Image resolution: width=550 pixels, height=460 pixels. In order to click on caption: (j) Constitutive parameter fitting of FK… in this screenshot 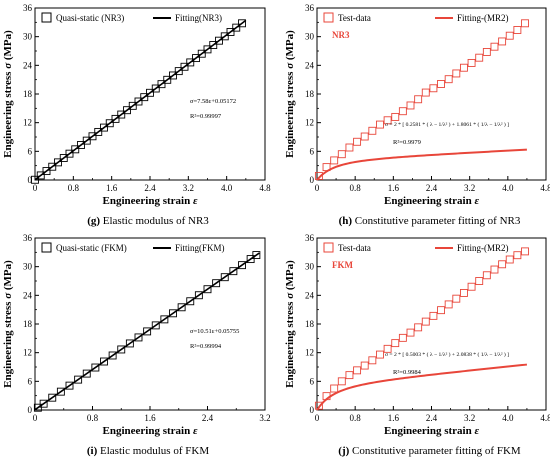, I will do `click(429, 451)`.